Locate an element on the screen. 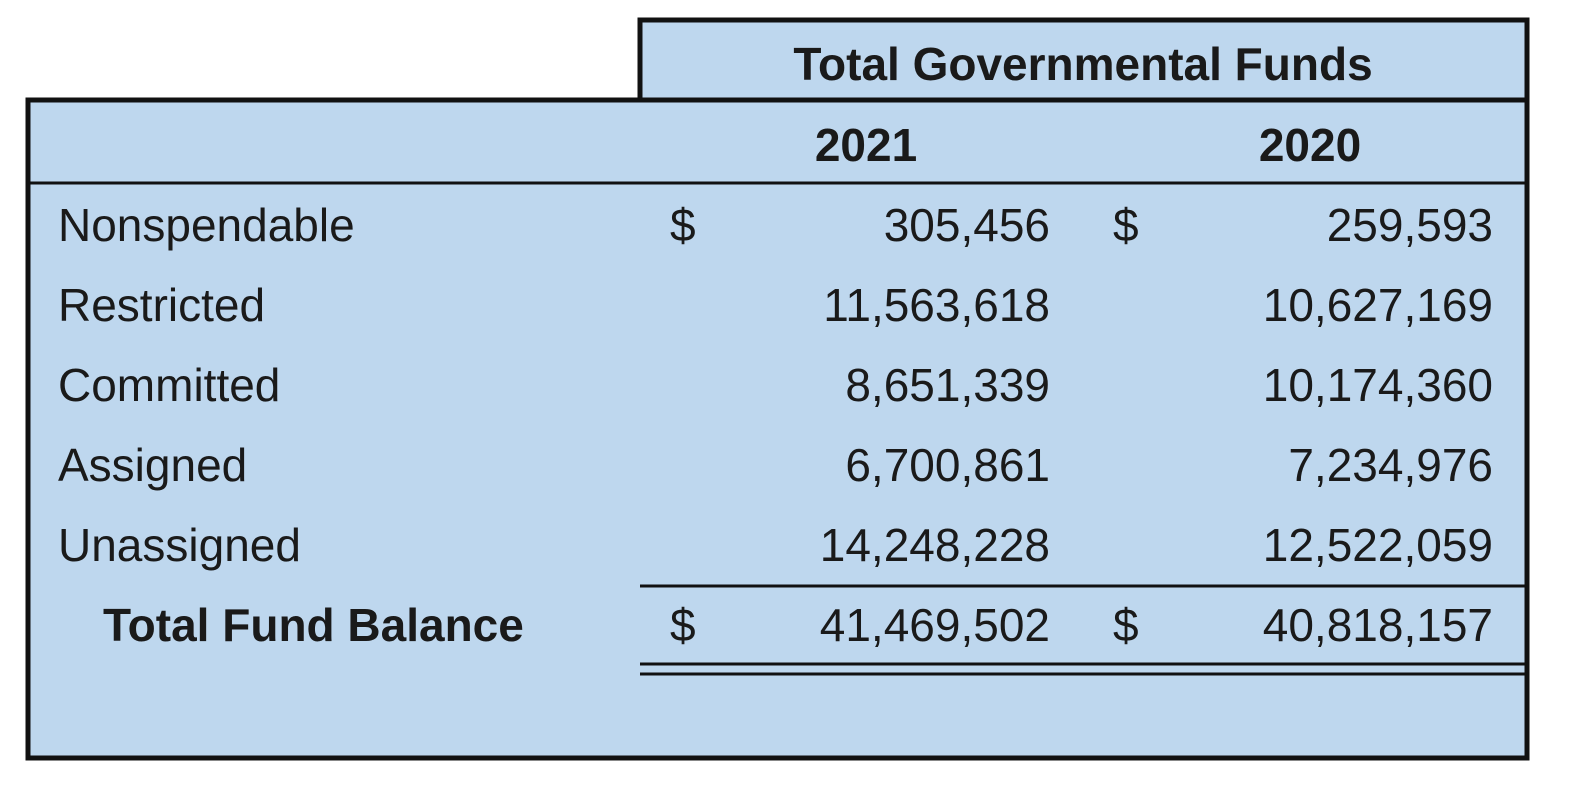 The image size is (1574, 796). row-label: Nonspendable is located at coordinates (206, 225).